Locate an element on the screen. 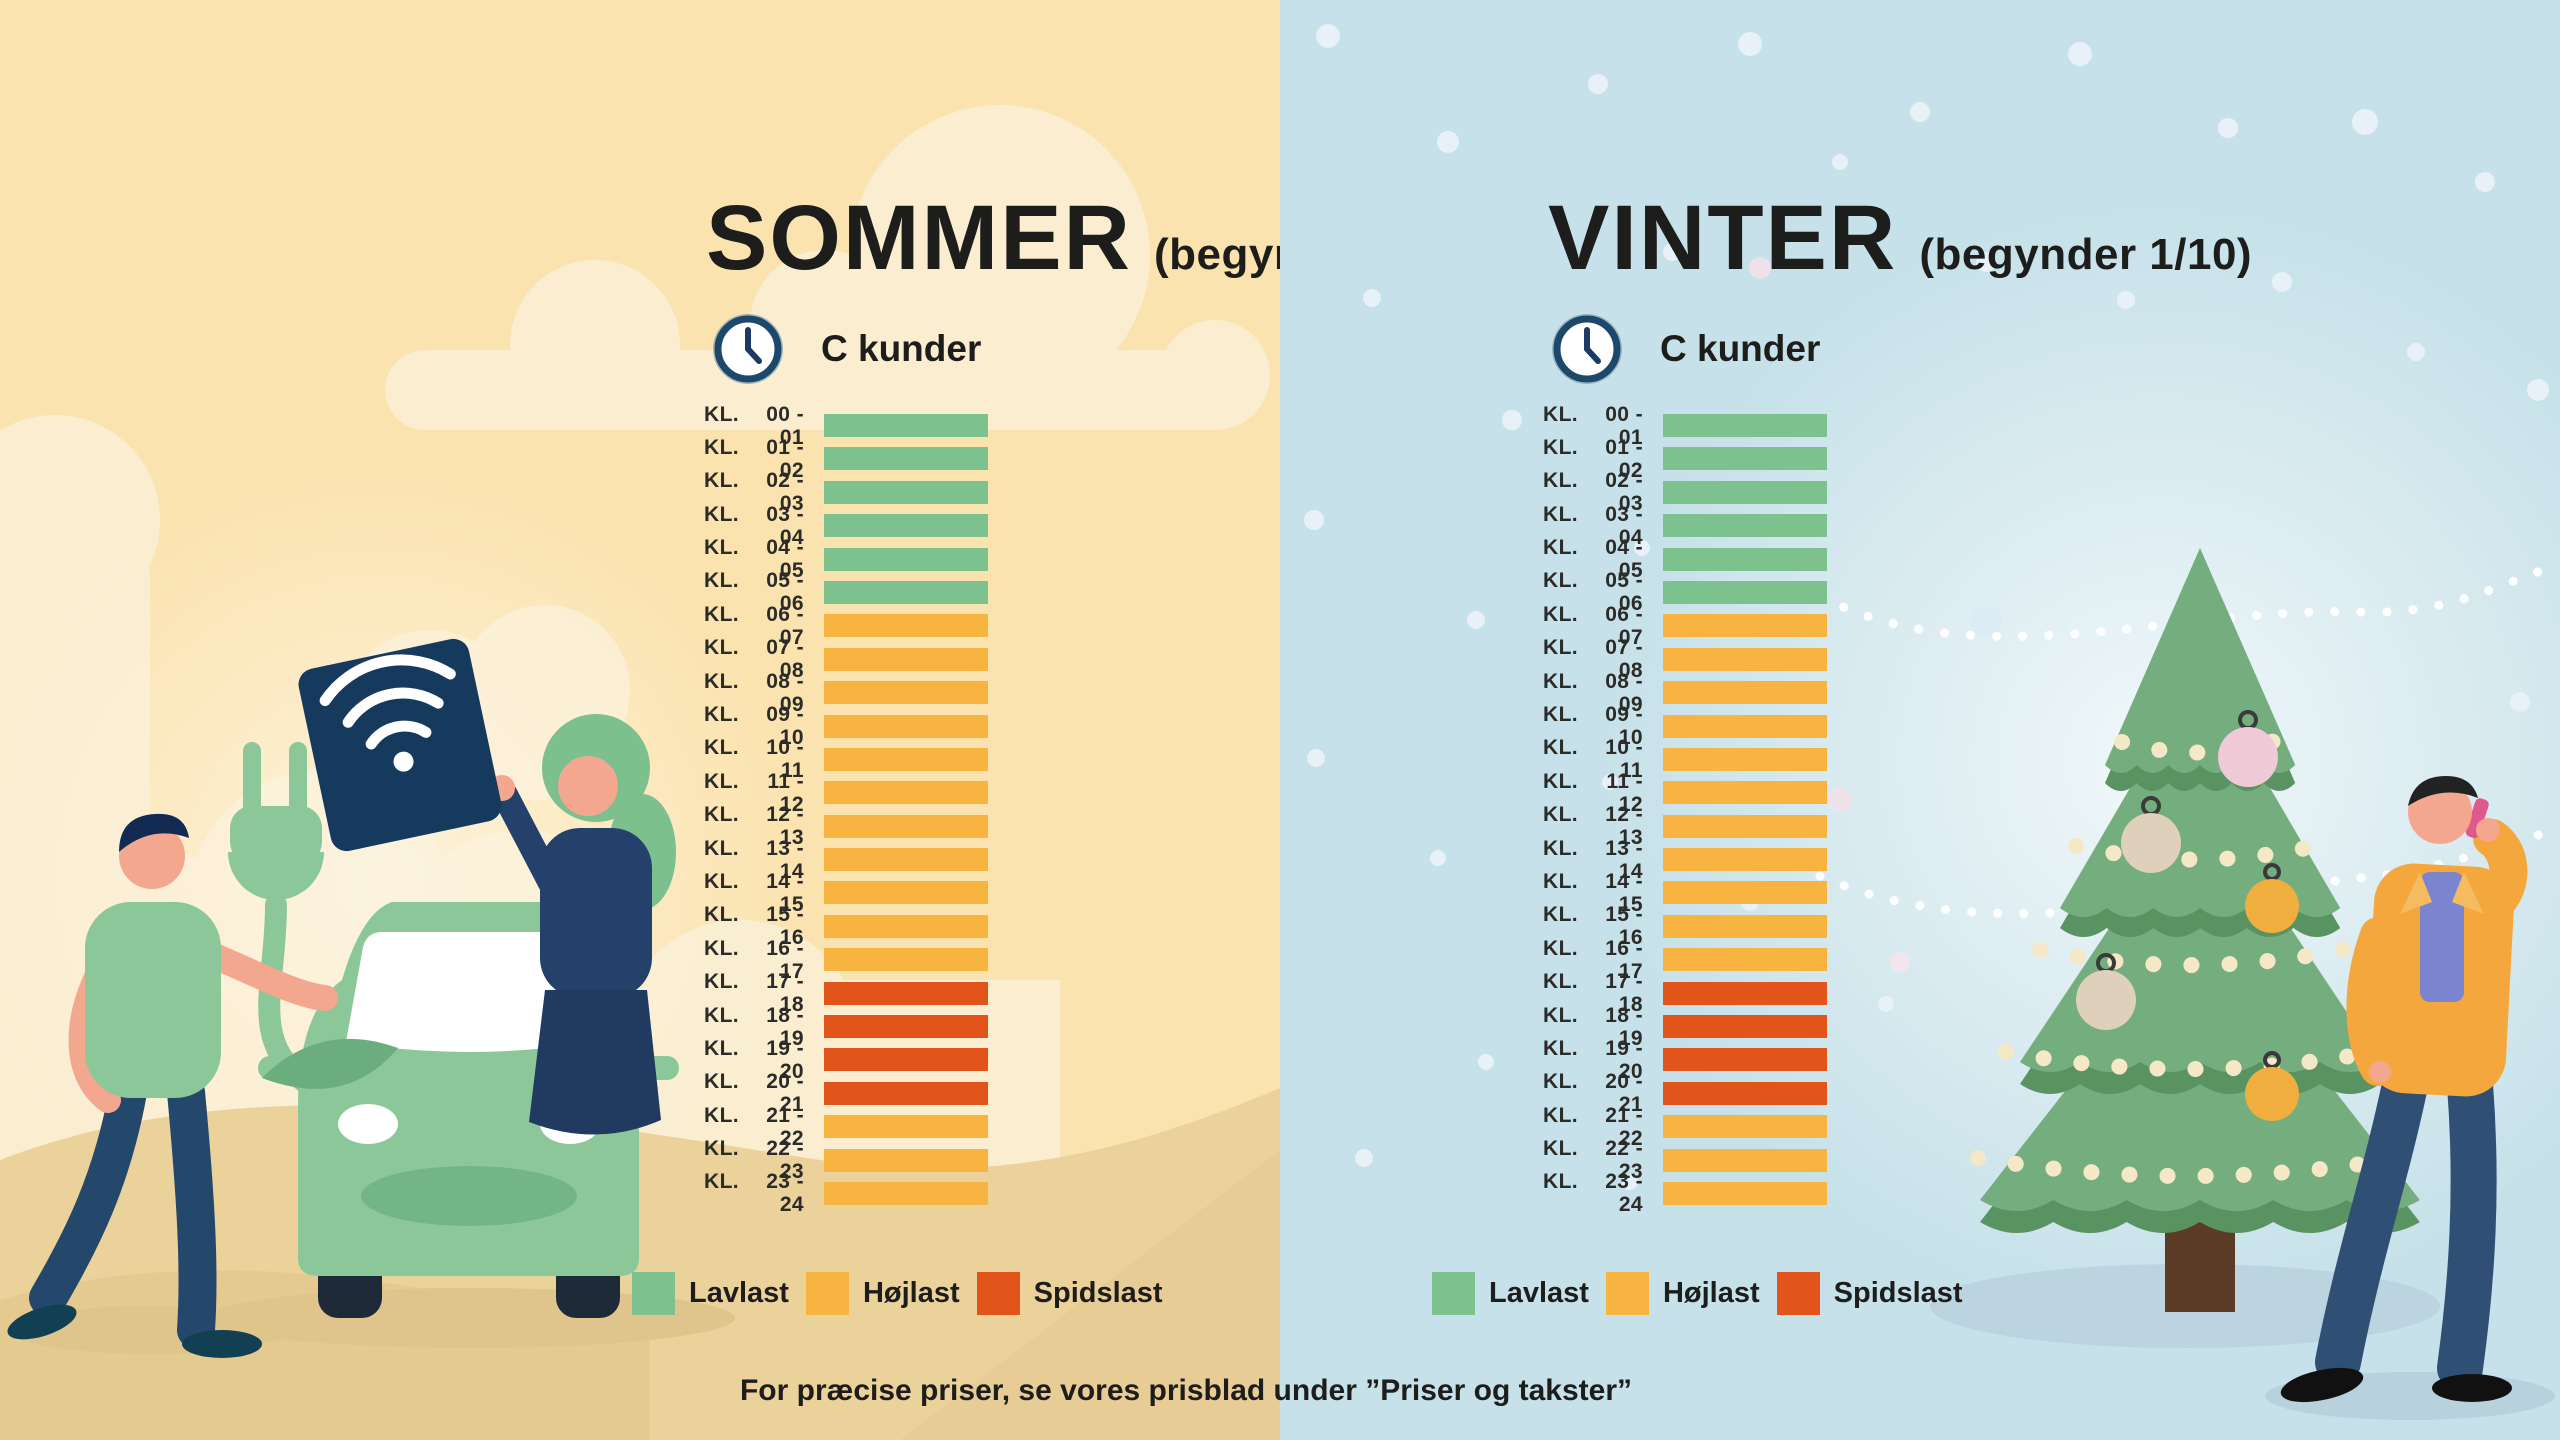 The image size is (2560, 1440). schedule-row: KL. 04 - 05 is located at coordinates (1685, 559).